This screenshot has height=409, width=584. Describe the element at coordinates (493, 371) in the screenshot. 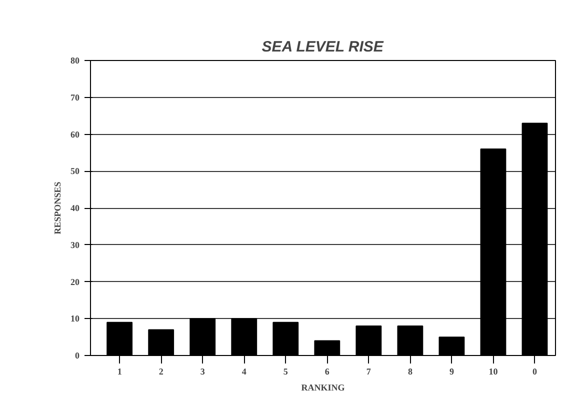

I see `x-tick-label: 10` at that location.